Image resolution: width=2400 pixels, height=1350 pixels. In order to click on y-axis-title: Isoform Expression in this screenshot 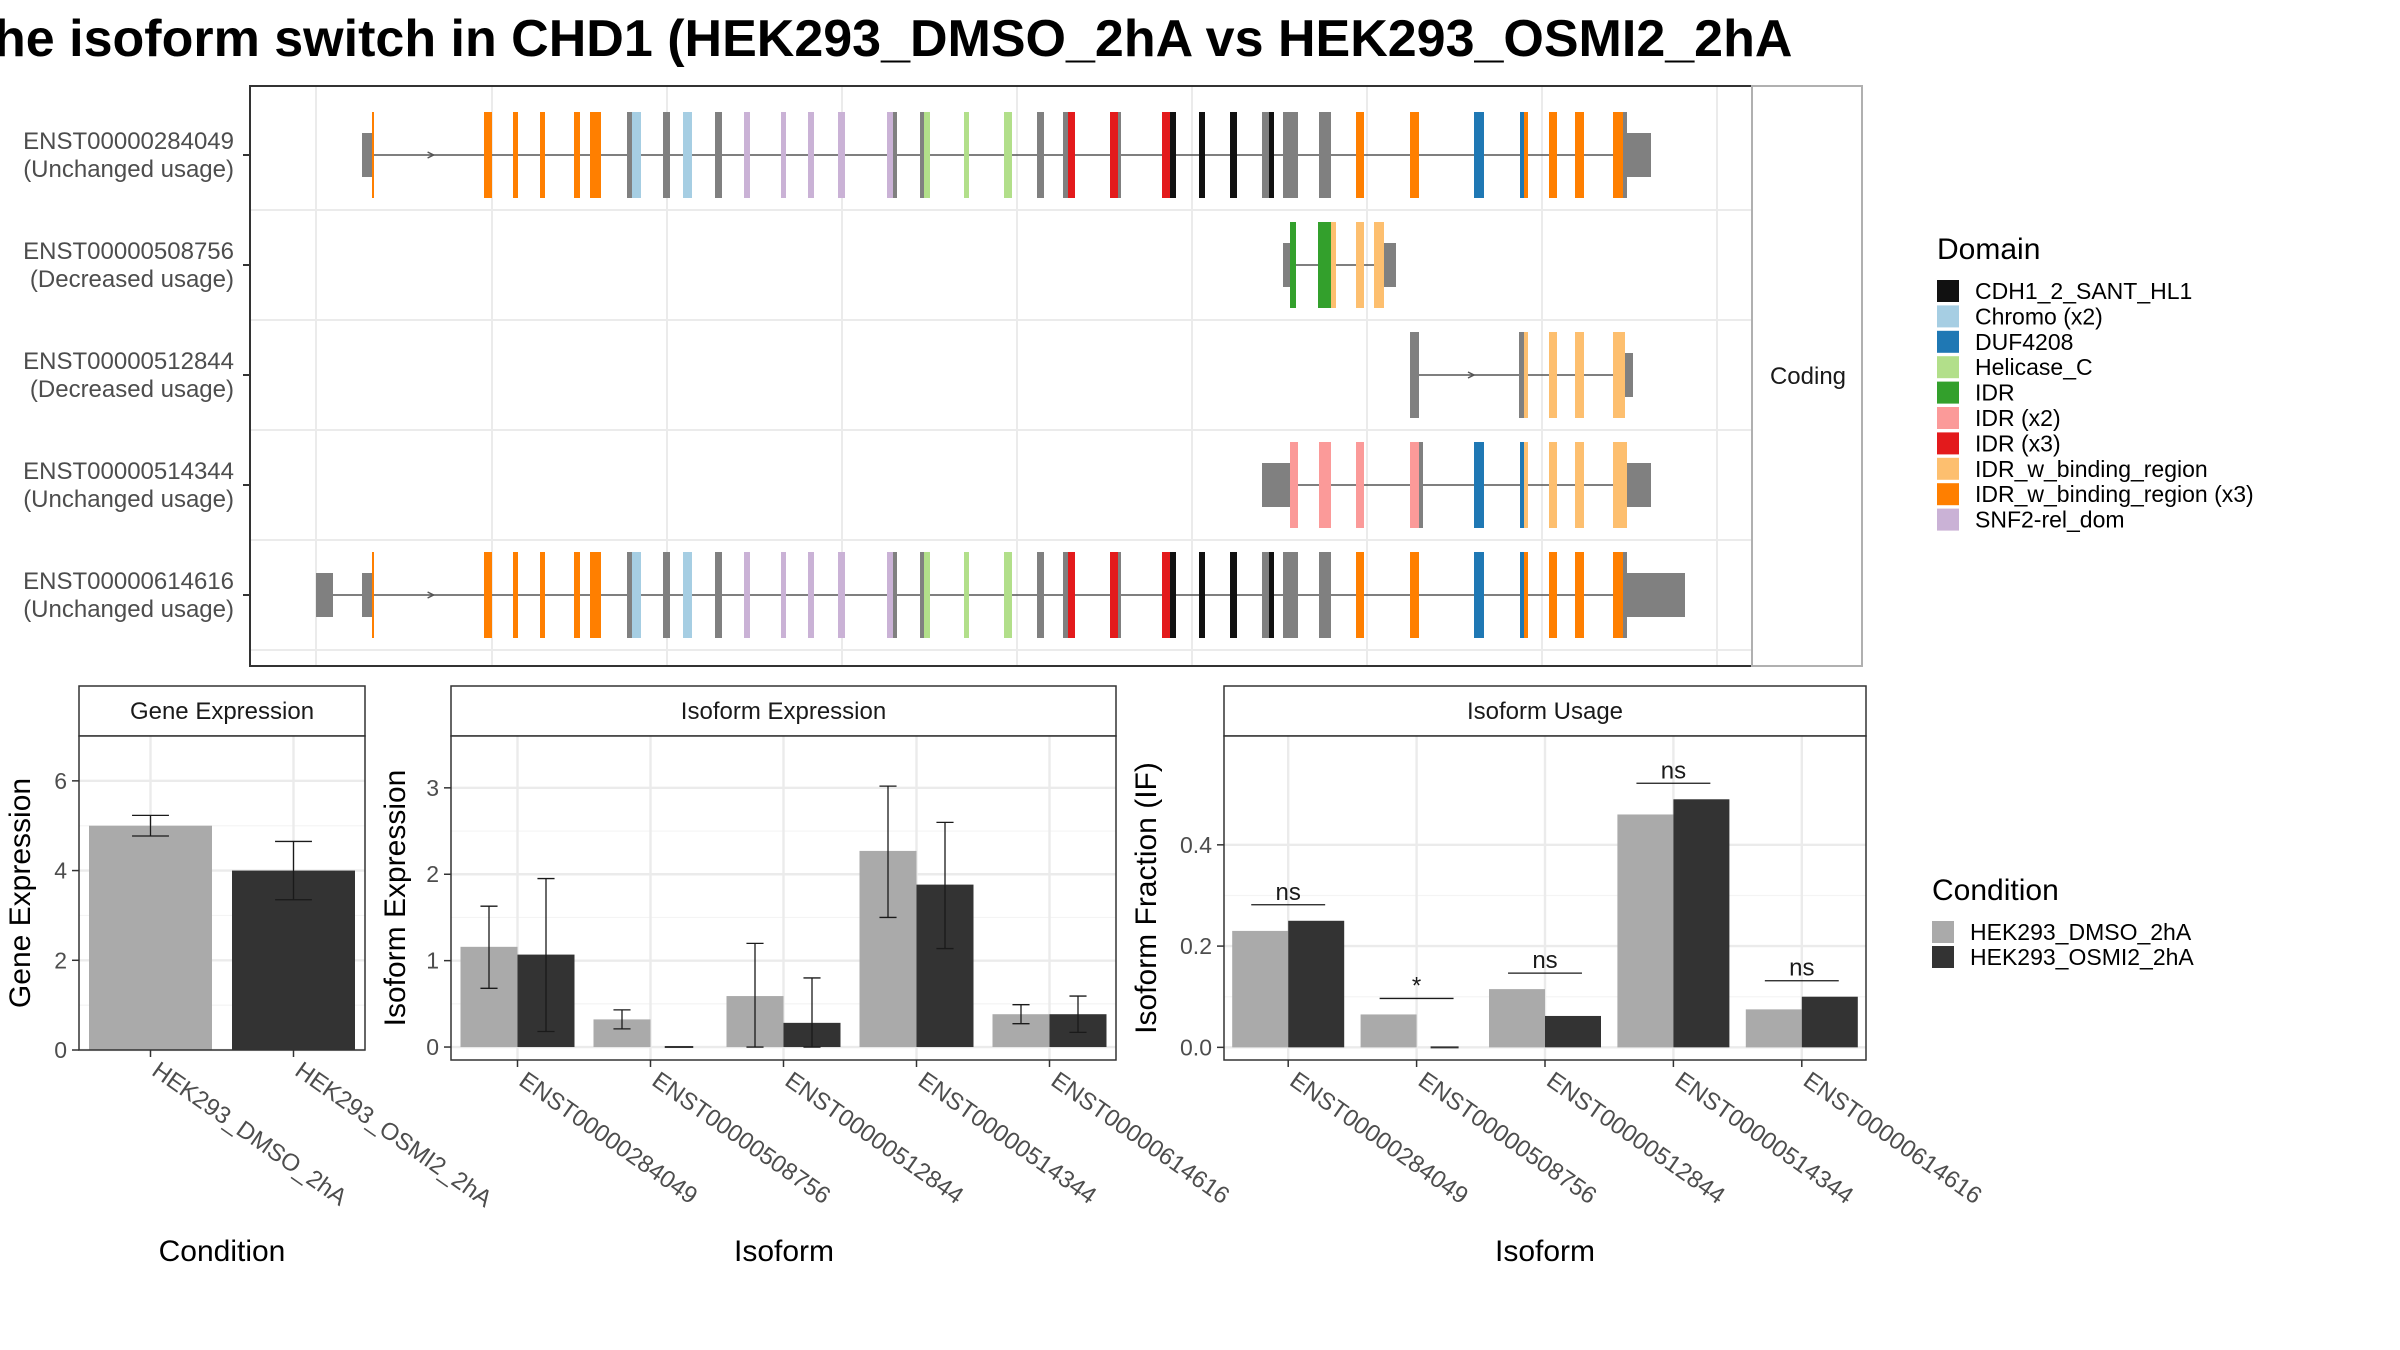, I will do `click(395, 898)`.